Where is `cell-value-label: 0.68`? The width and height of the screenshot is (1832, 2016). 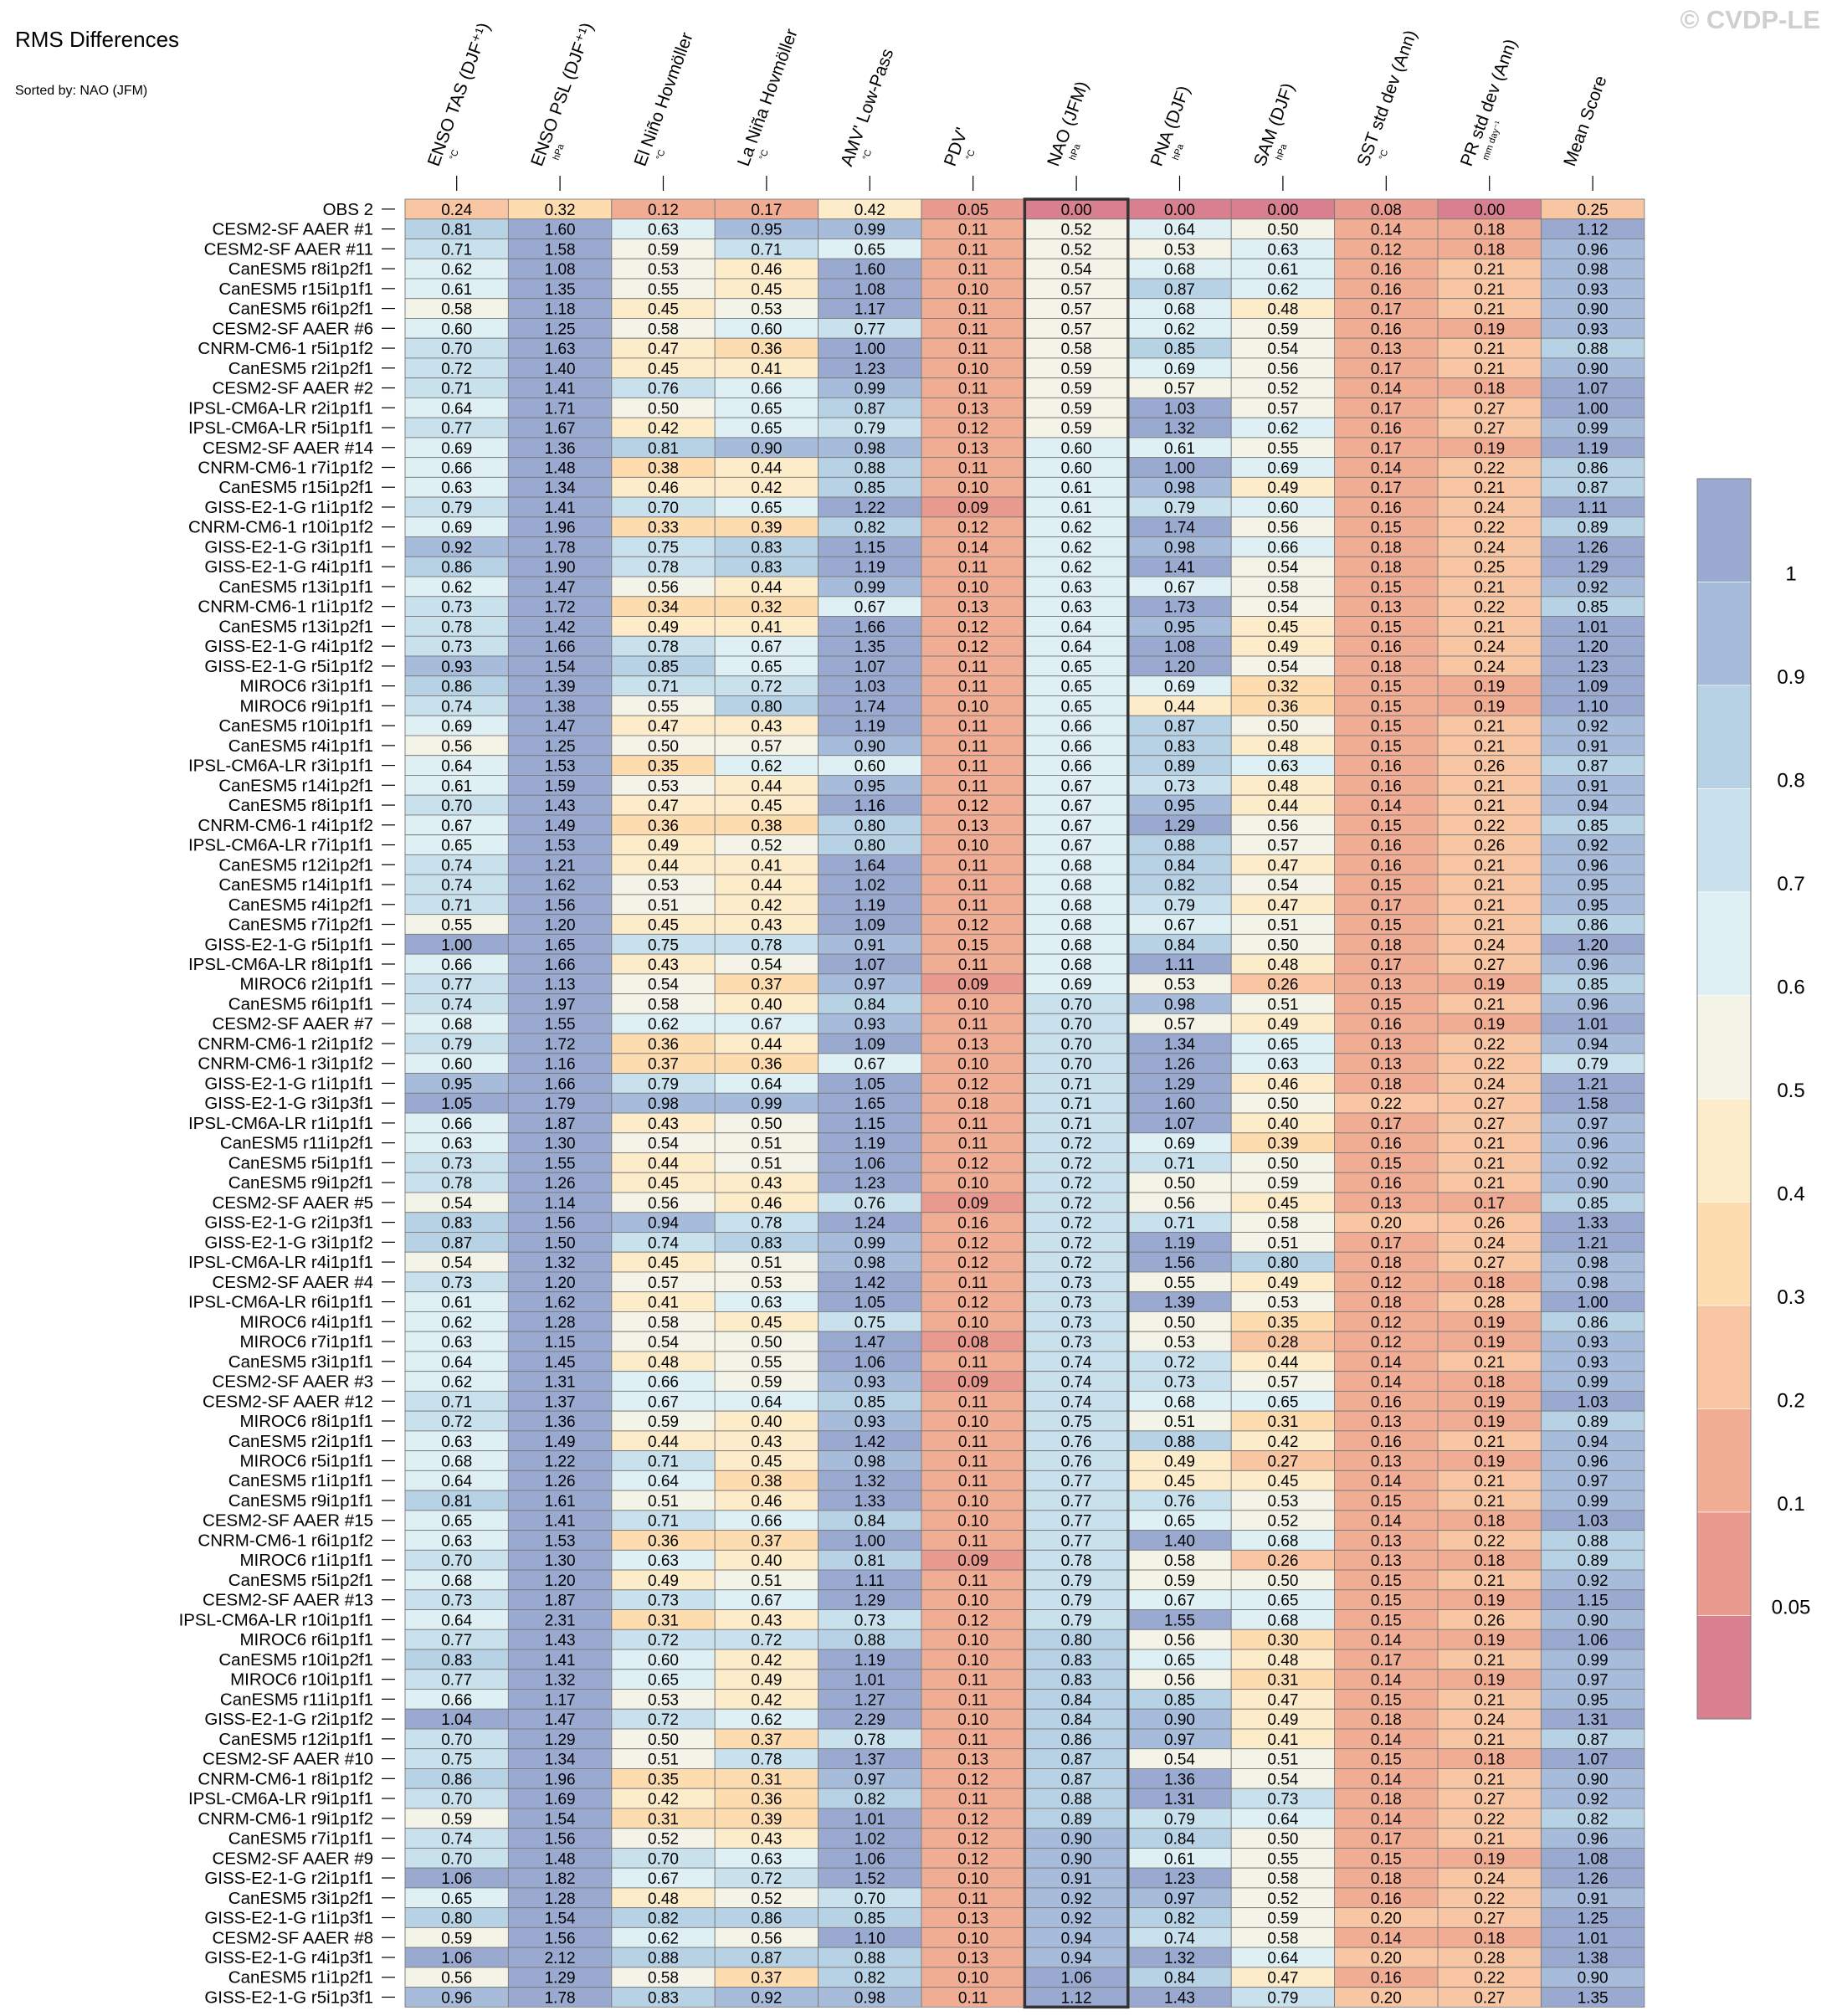 cell-value-label: 0.68 is located at coordinates (1076, 926).